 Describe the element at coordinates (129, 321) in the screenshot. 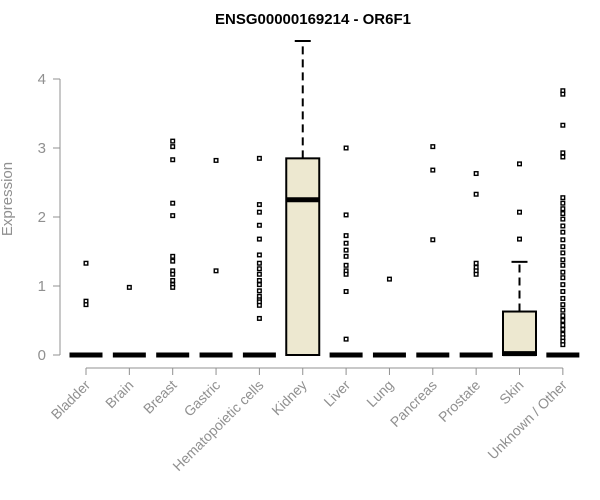

I see `box-brain` at that location.